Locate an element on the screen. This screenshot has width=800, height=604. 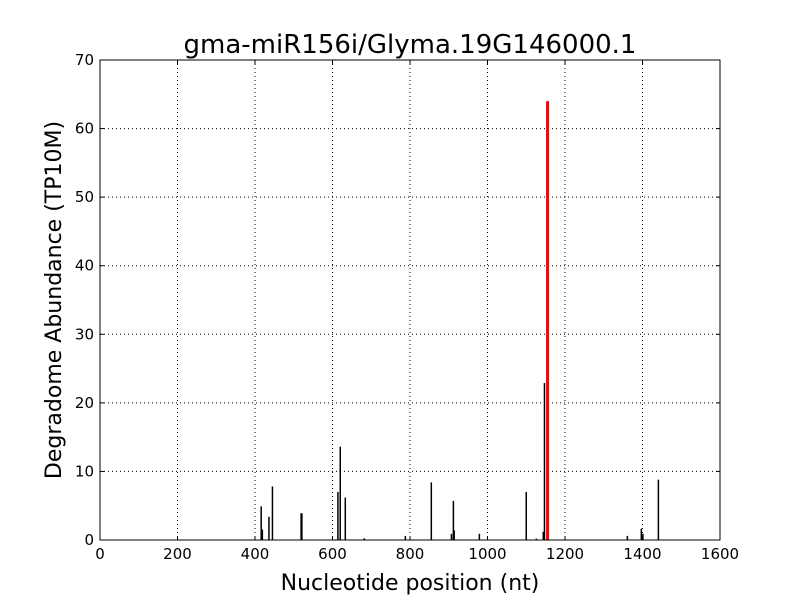
x-tick-label: 1000 is located at coordinates (487, 554).